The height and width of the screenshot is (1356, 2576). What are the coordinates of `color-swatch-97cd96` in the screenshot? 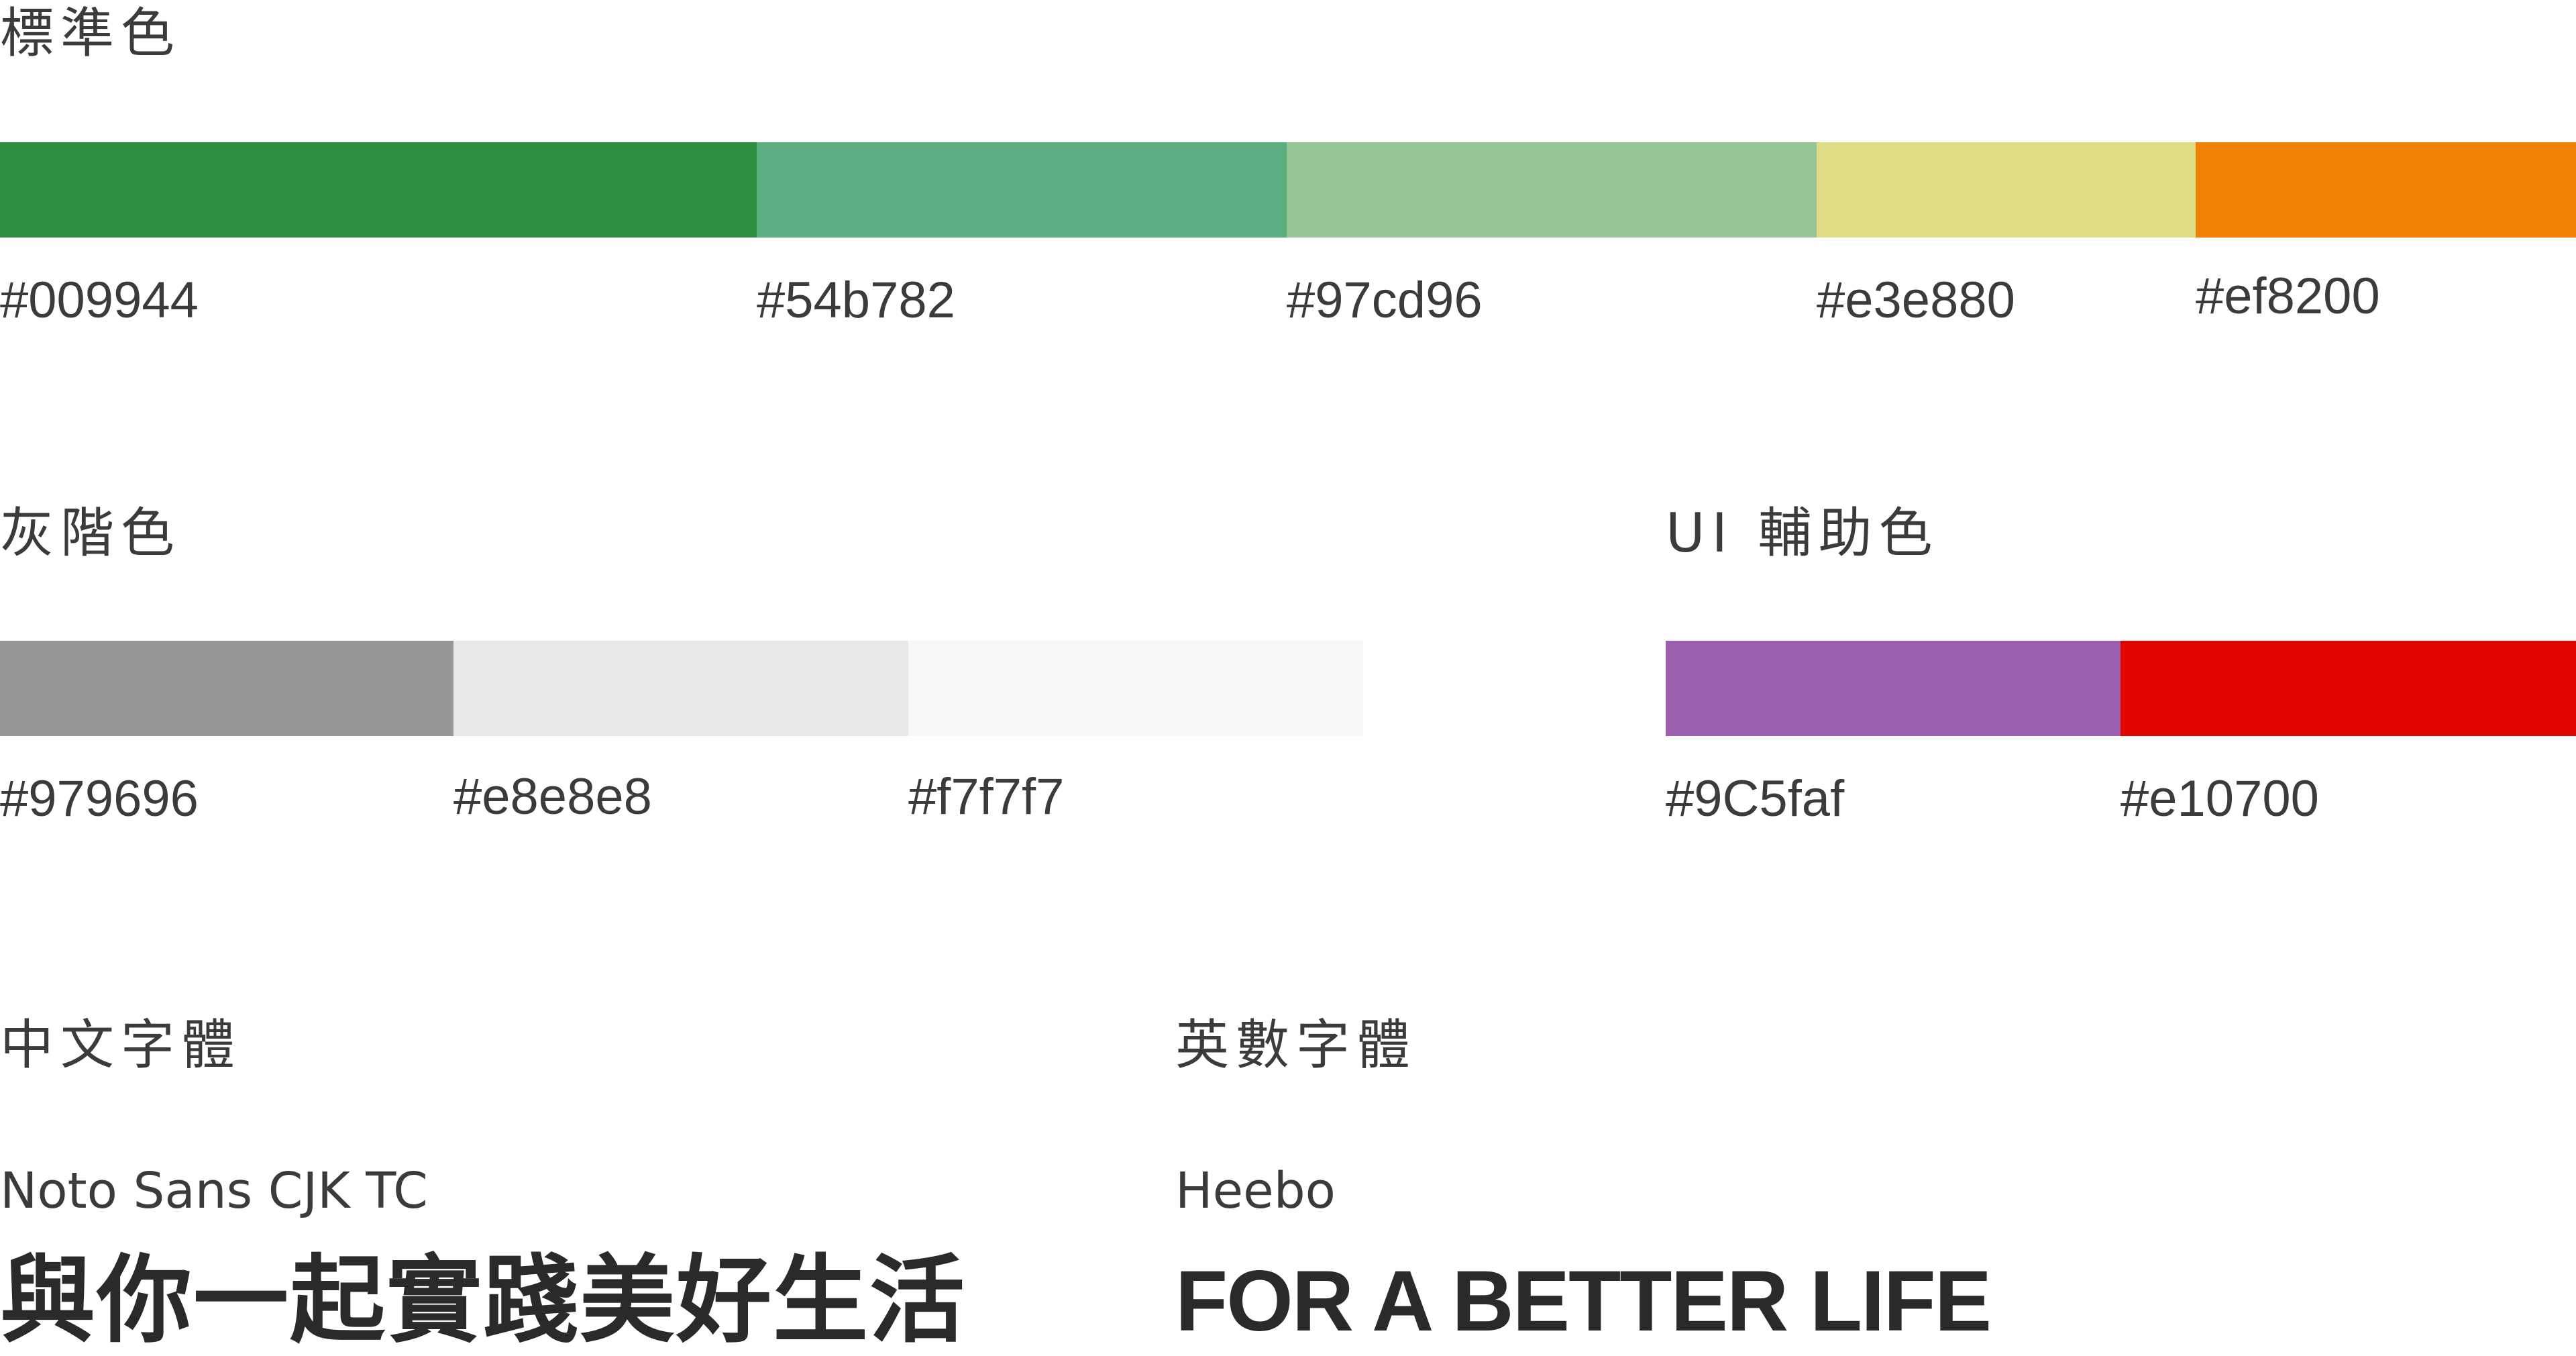 It's located at (1552, 190).